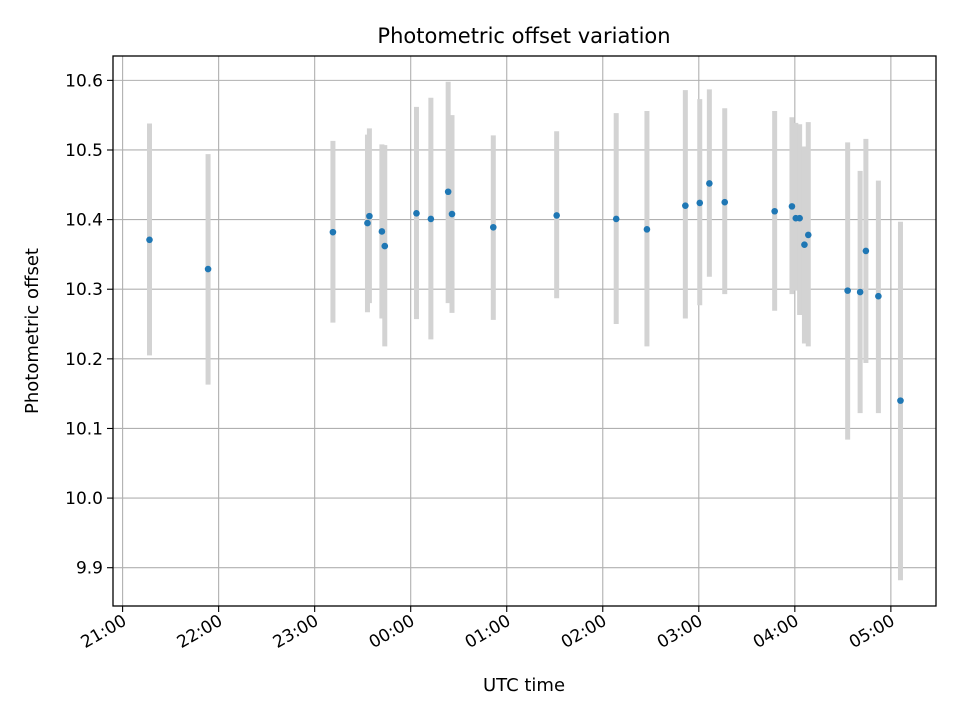 The height and width of the screenshot is (720, 960). What do you see at coordinates (296, 632) in the screenshot?
I see `x-tick-label: 23:00` at bounding box center [296, 632].